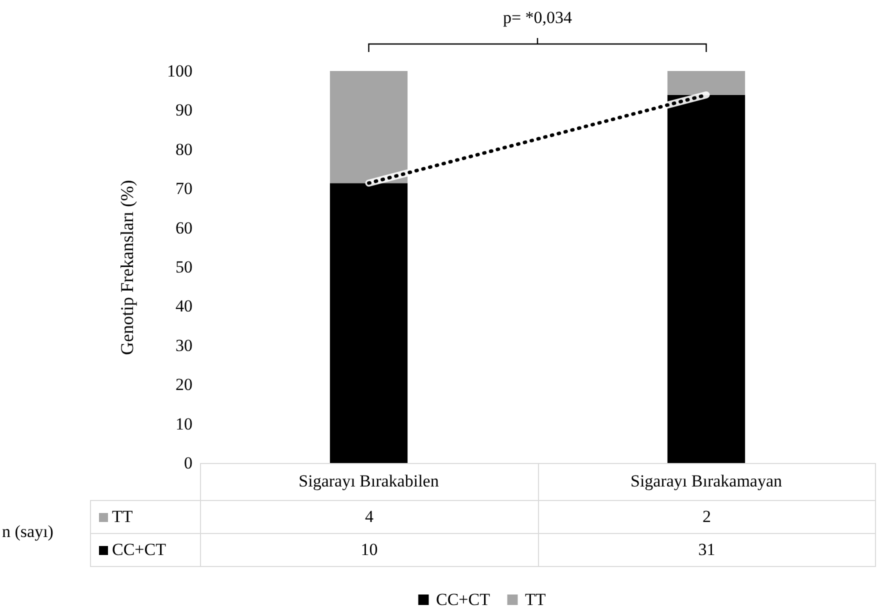 The width and height of the screenshot is (878, 615). Describe the element at coordinates (369, 550) in the screenshot. I see `text: 10` at that location.